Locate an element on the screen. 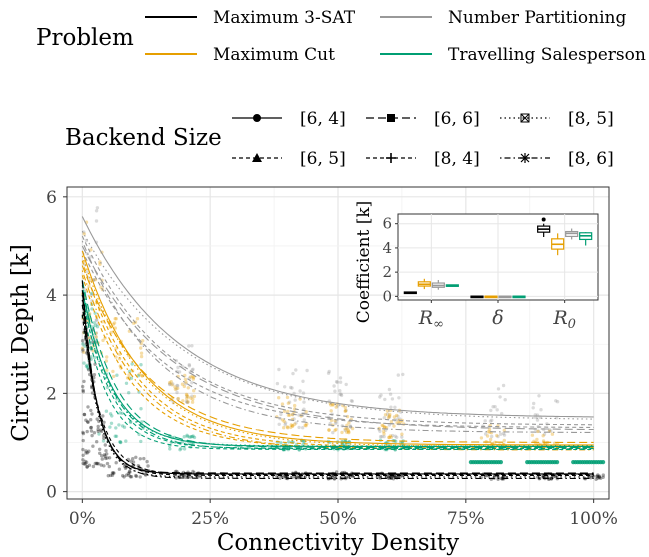 This screenshot has width=649, height=557. legend-problem-label: Number Partitioning is located at coordinates (537, 18).